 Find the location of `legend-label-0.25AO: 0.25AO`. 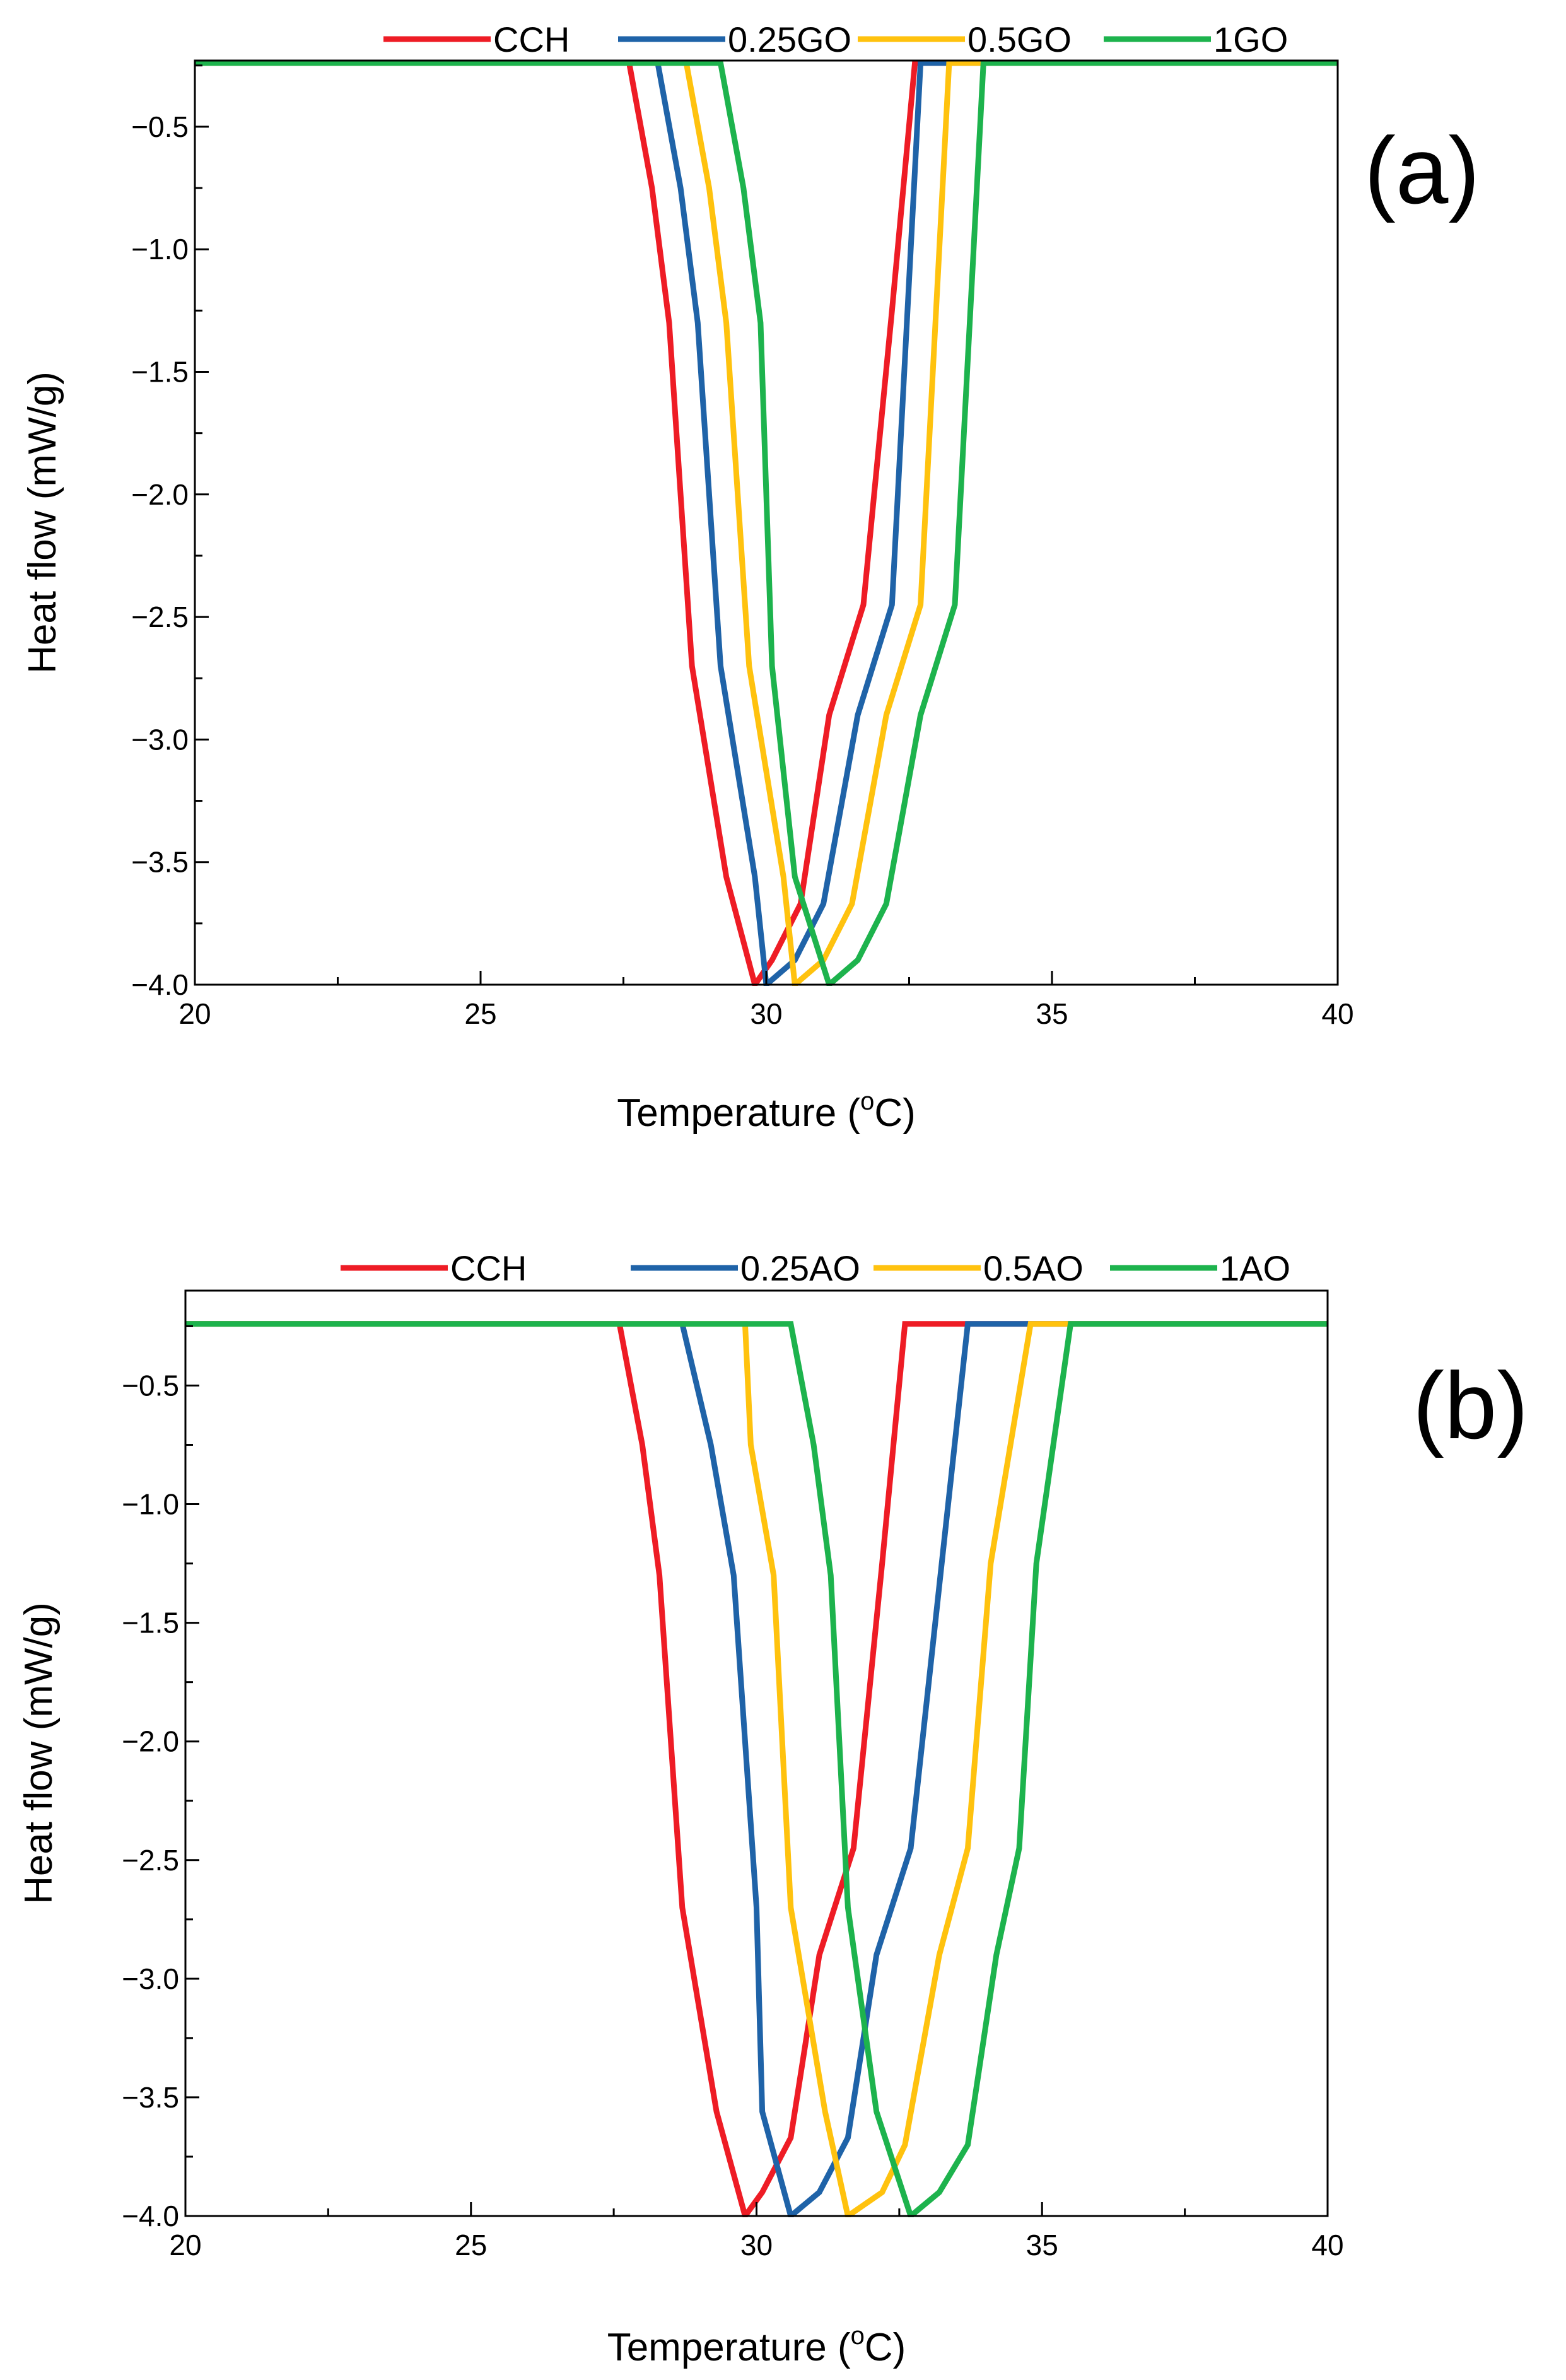

legend-label-0.25AO: 0.25AO is located at coordinates (800, 1268).